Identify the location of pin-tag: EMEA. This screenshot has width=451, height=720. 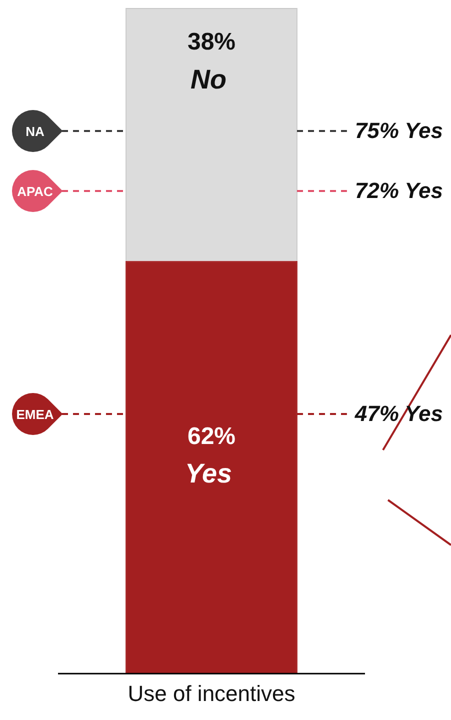
(37, 414).